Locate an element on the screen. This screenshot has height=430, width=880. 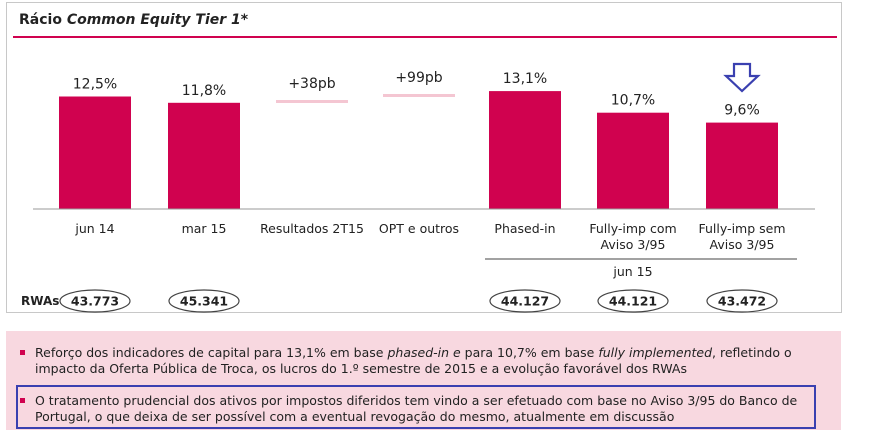
data-label-3: +99pb is located at coordinates (418, 78).